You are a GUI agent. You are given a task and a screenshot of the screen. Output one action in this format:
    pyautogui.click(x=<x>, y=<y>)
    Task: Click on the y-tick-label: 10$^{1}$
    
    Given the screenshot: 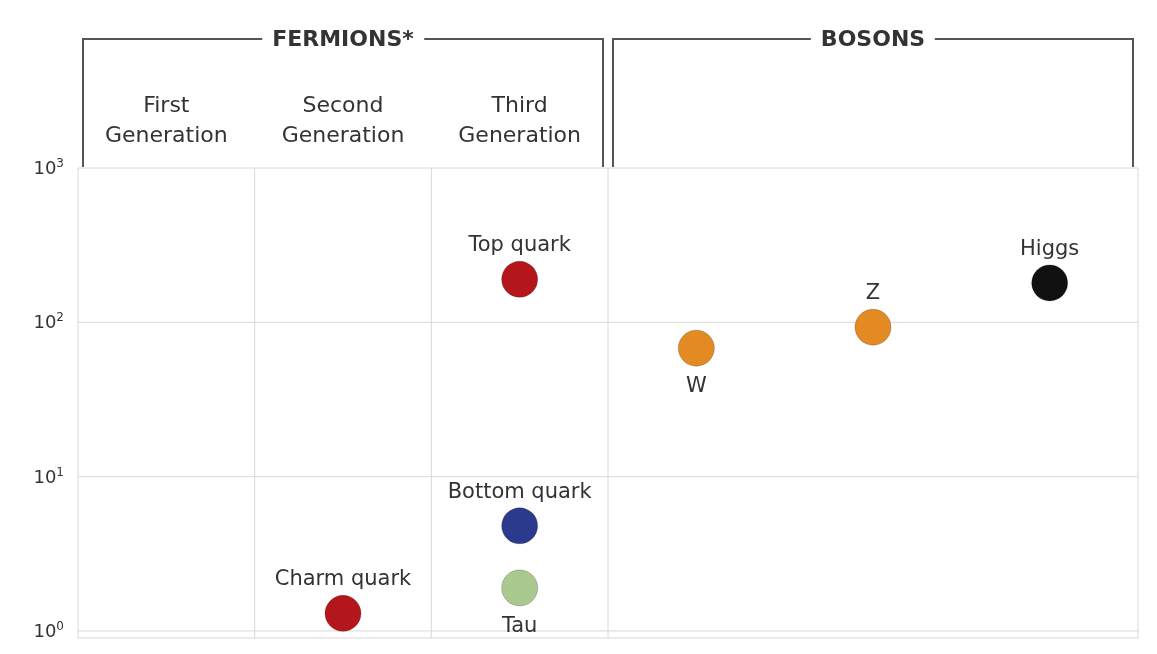 What is the action you would take?
    pyautogui.click(x=48, y=475)
    